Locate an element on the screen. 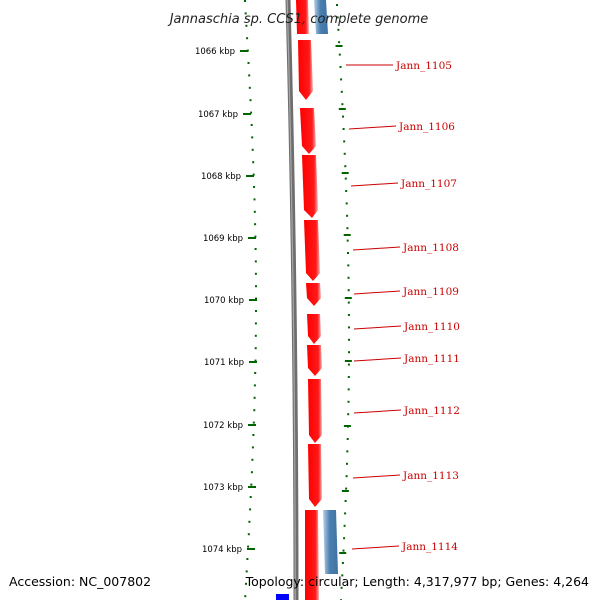  kbp-label: 1066 kbp is located at coordinates (215, 52).